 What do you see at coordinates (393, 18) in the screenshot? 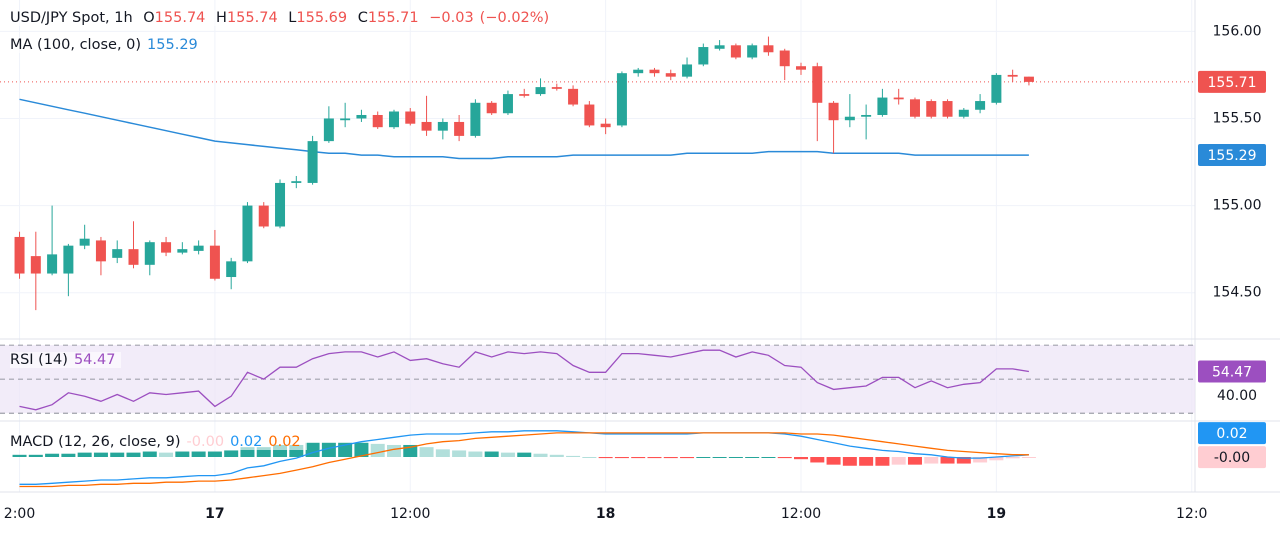
I see `ohlc-value: 155.71` at bounding box center [393, 18].